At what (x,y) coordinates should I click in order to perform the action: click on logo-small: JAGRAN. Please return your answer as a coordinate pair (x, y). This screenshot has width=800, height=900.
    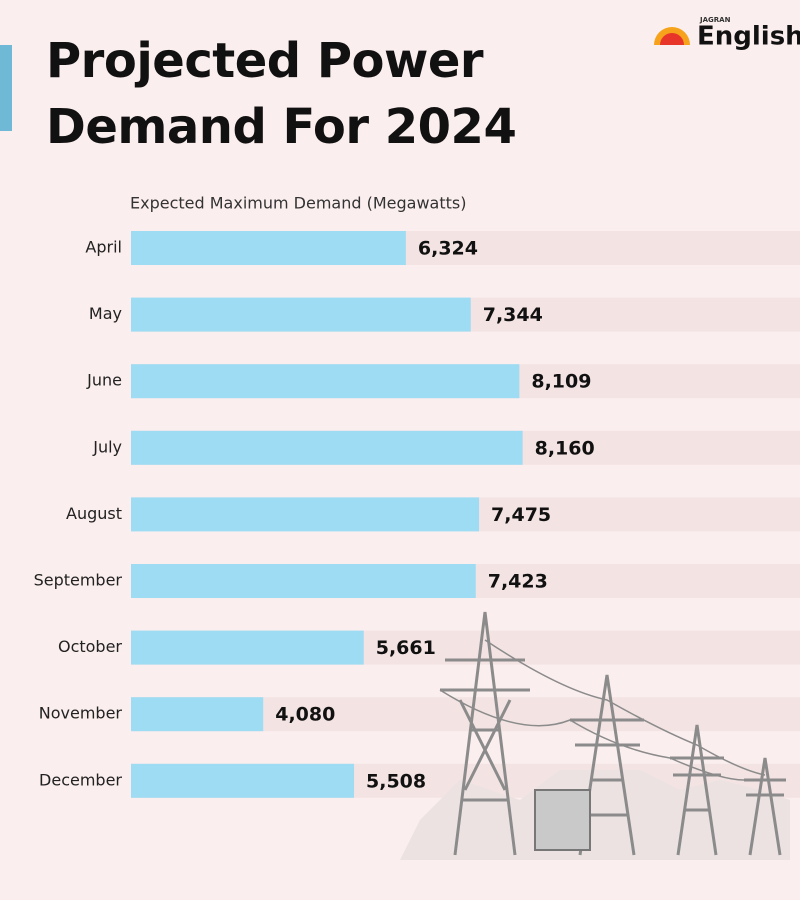
    Looking at the image, I should click on (715, 20).